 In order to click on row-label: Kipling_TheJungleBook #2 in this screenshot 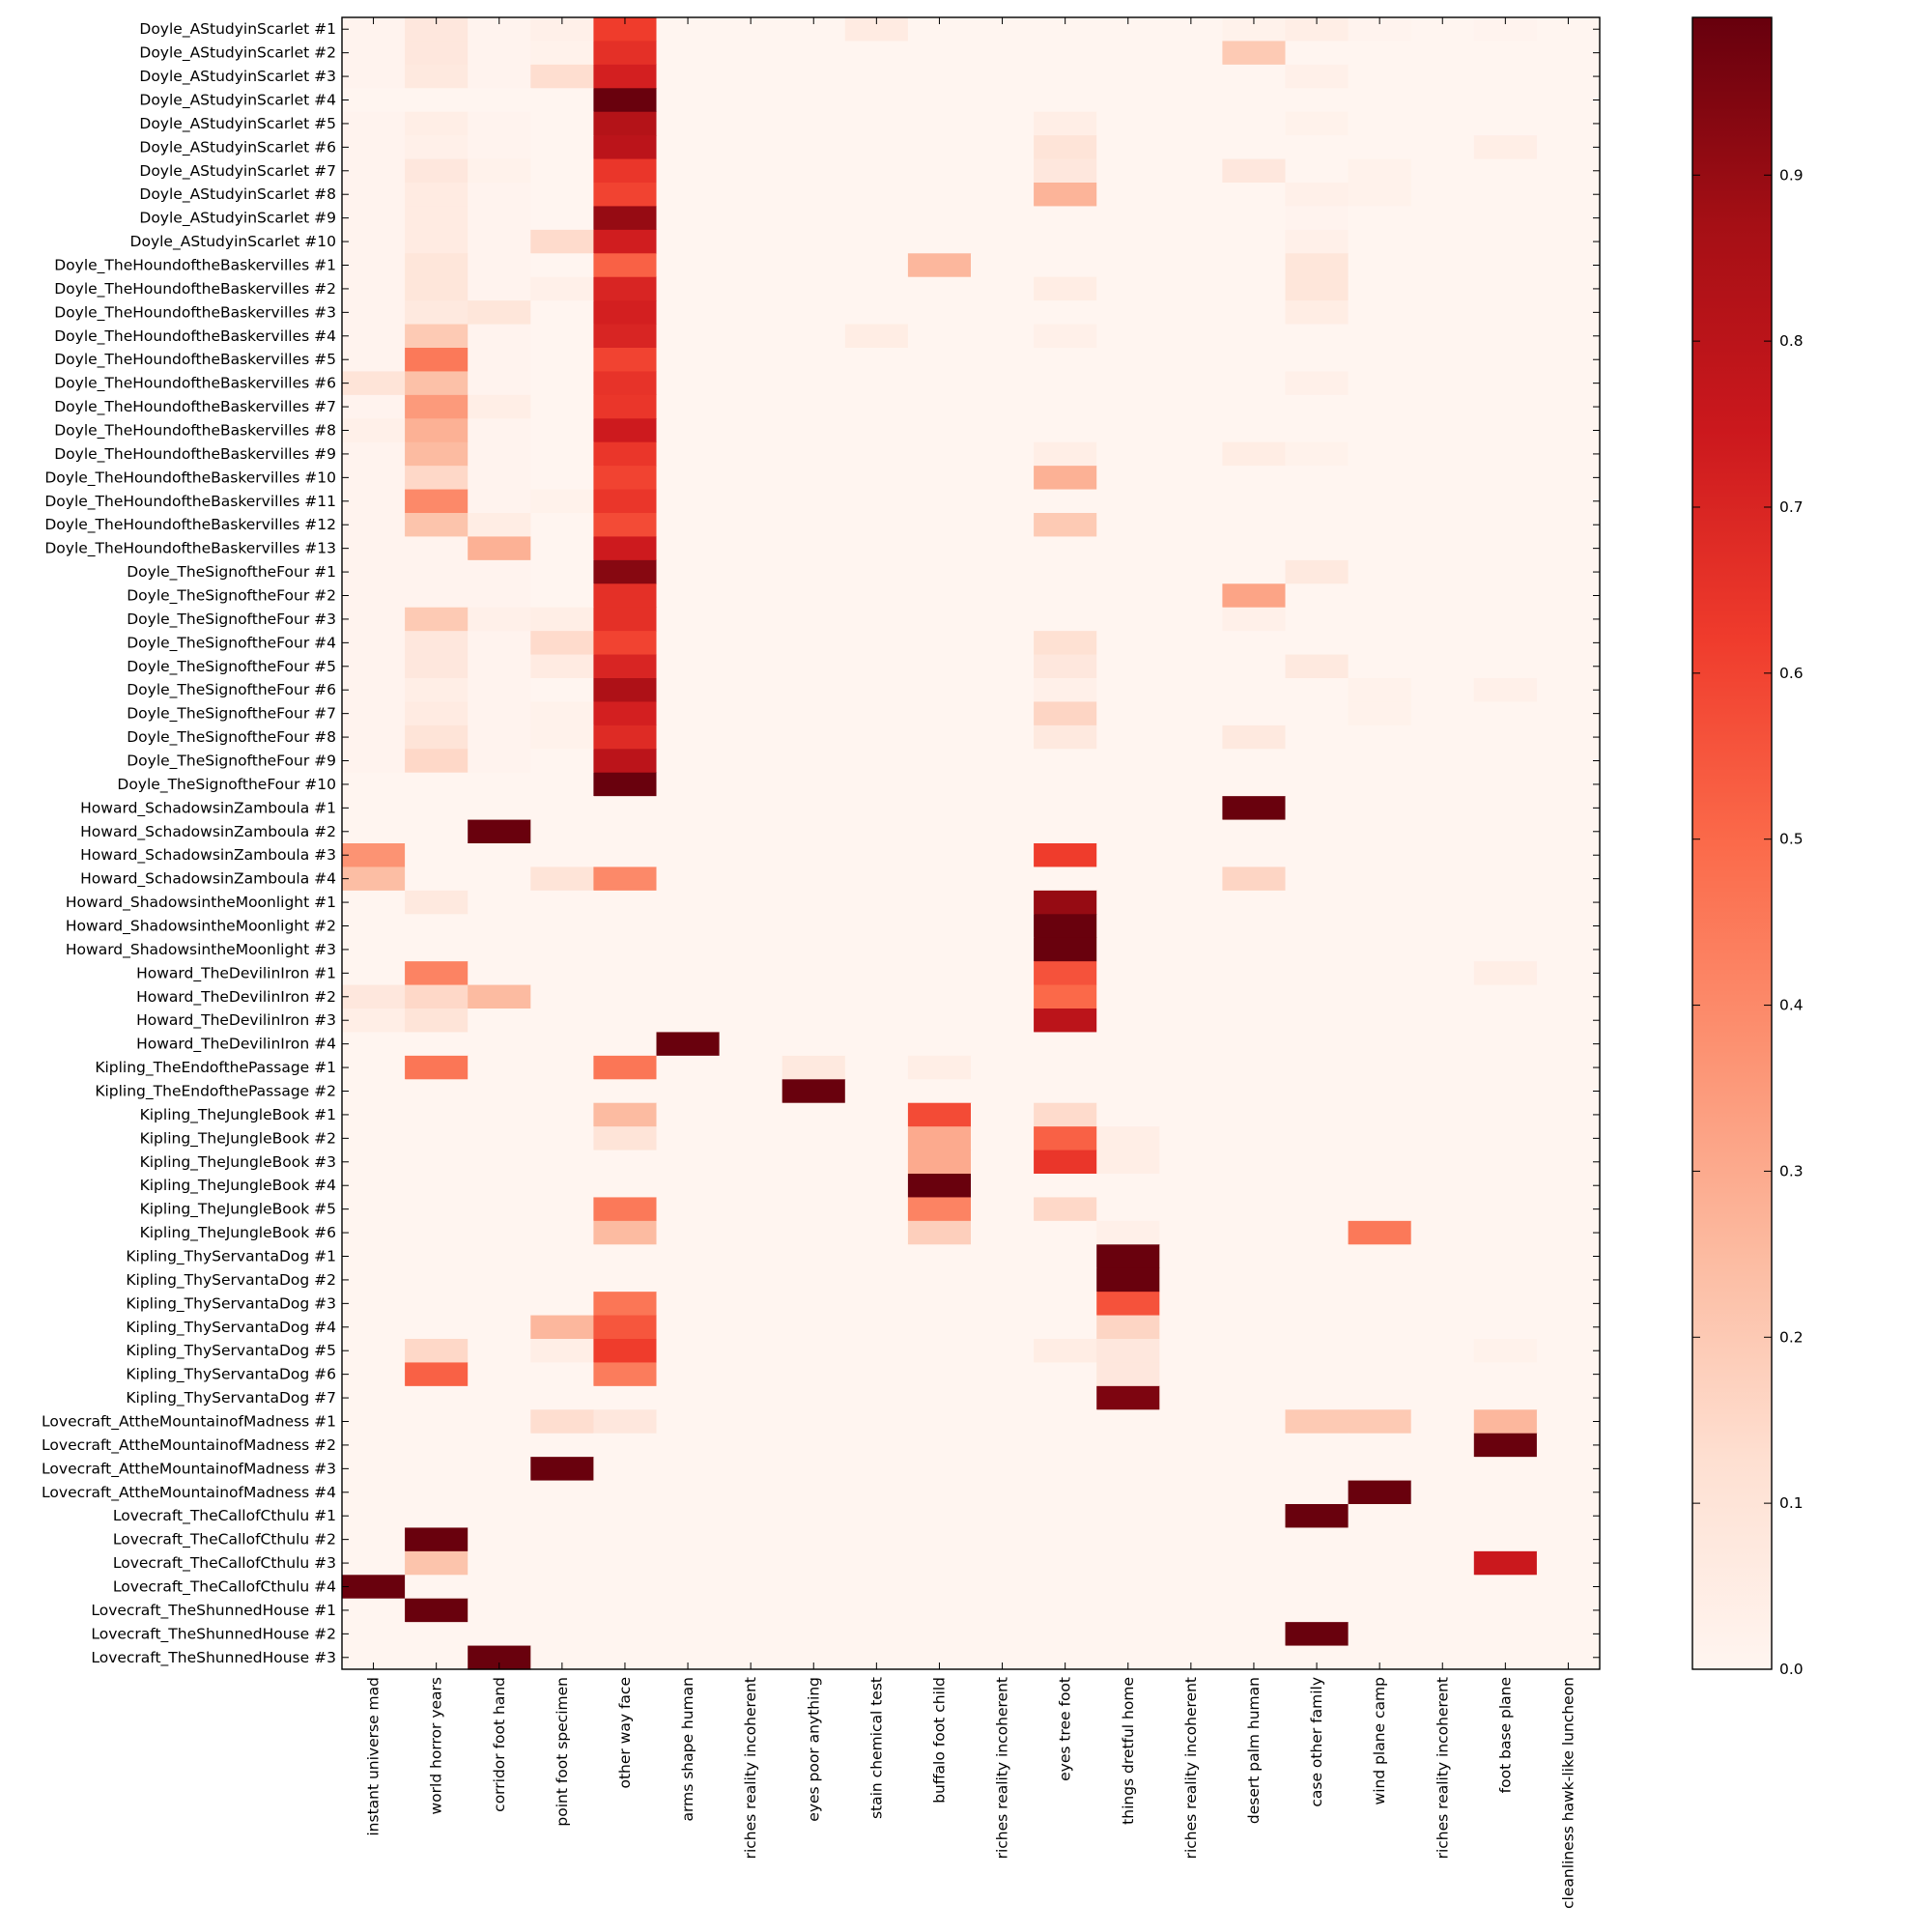, I will do `click(238, 1138)`.